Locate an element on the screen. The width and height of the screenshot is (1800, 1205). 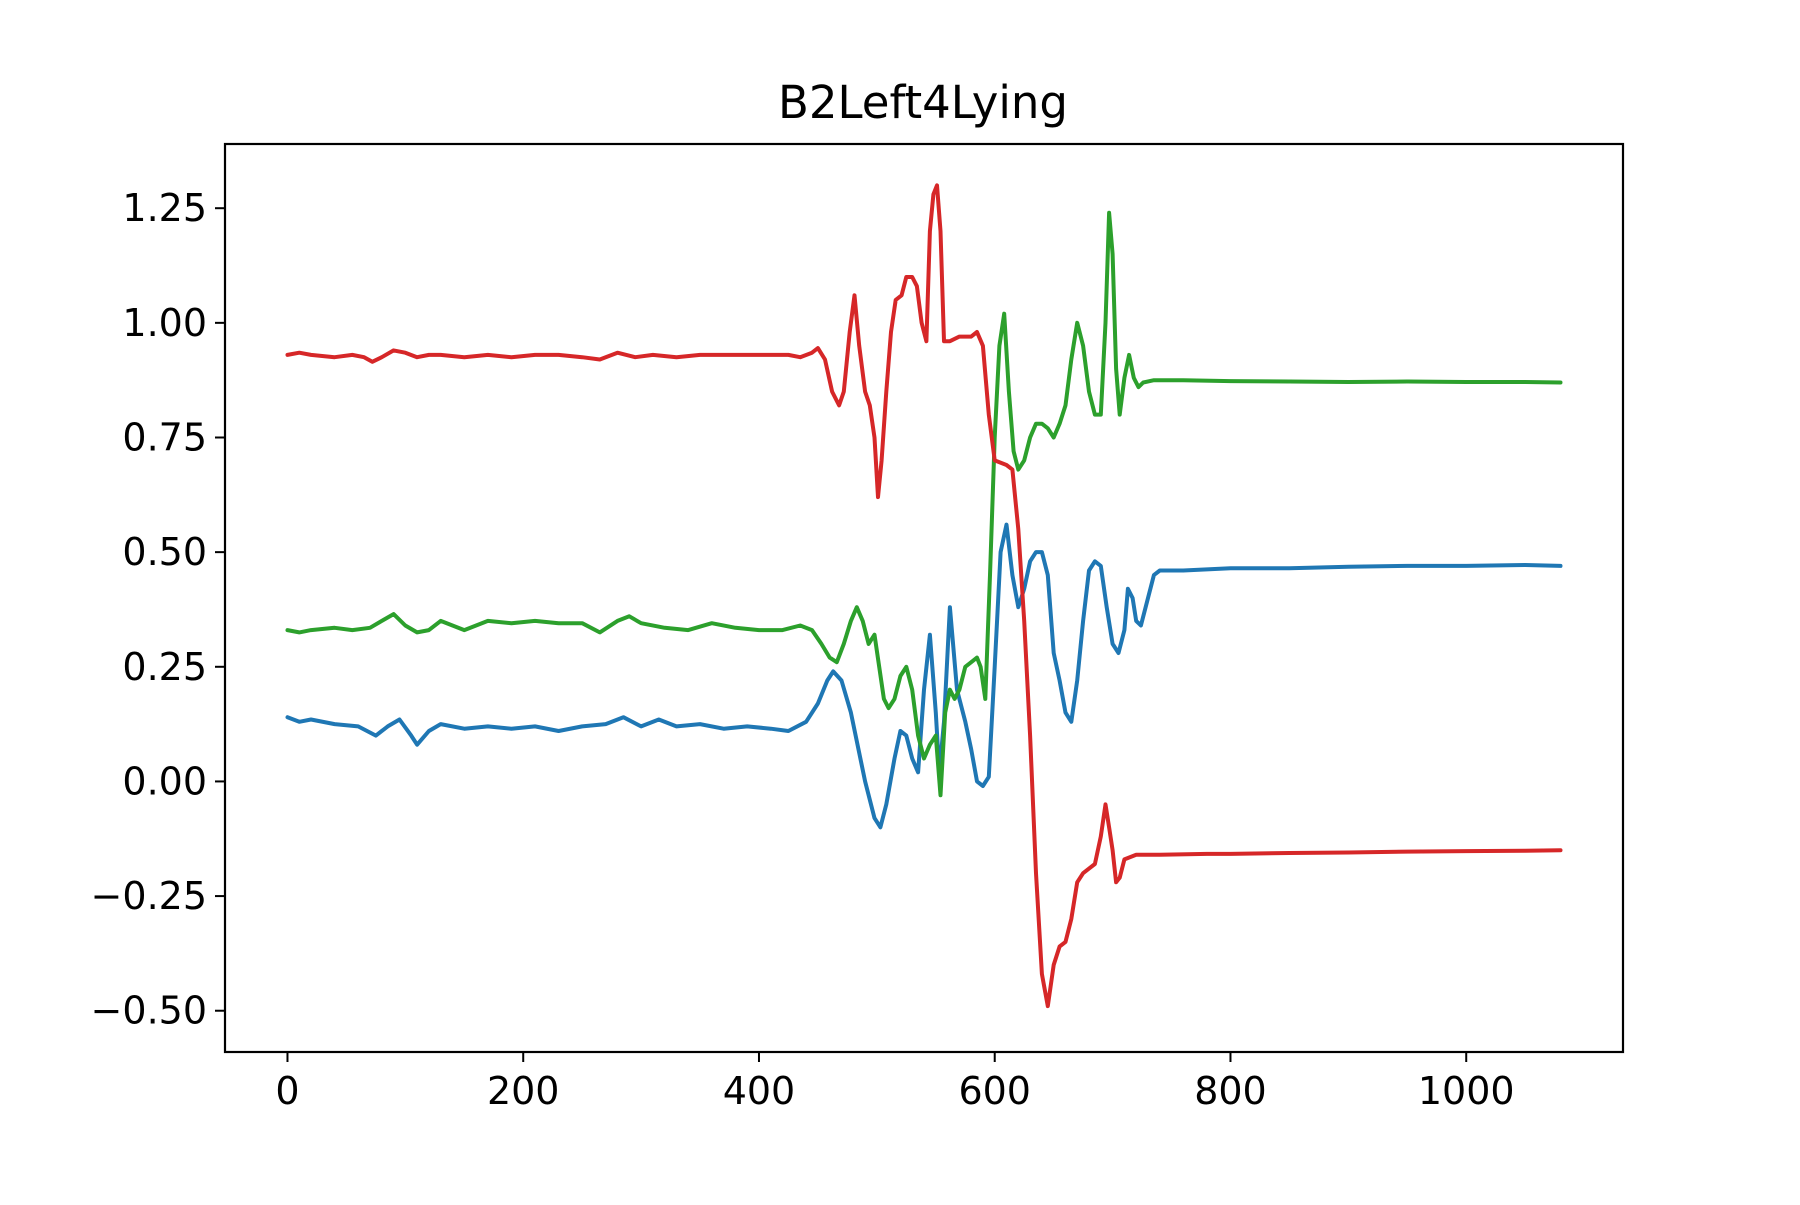
y-tick-label: 0.25 is located at coordinates (164, 667).